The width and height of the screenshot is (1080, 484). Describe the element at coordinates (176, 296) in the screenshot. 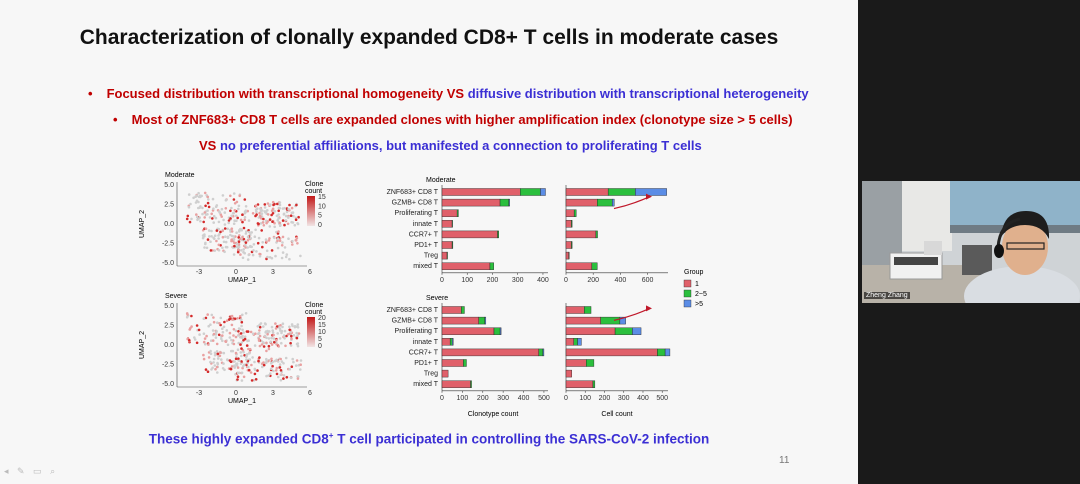

I see `umap-panel-label: Severe` at that location.